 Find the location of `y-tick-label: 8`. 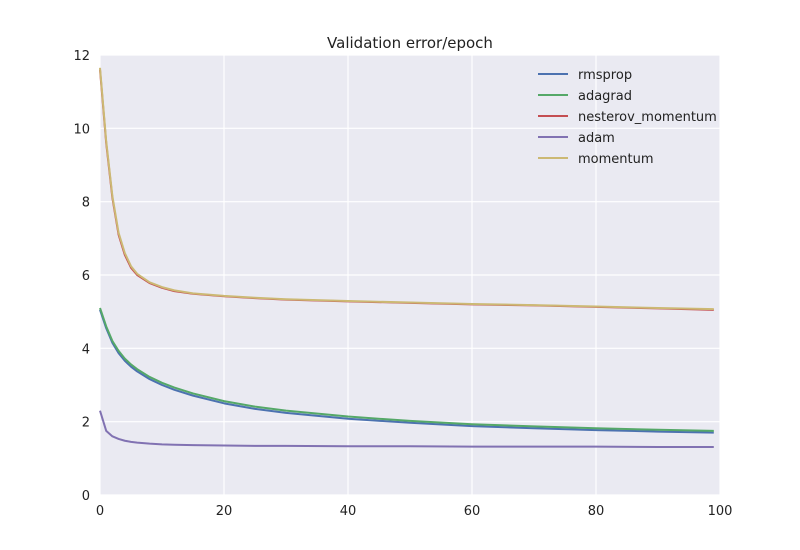

y-tick-label: 8 is located at coordinates (86, 203).